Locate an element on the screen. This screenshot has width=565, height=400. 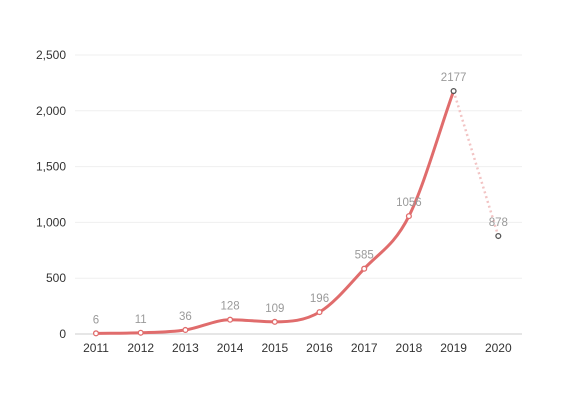
x-tick-label: 2019 is located at coordinates (453, 348).